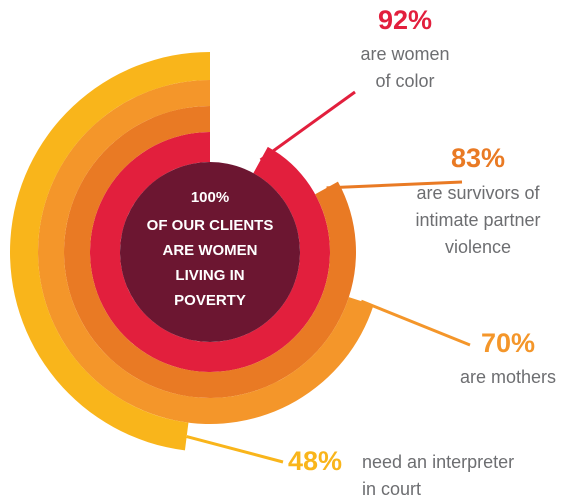 This screenshot has height=502, width=579. I want to click on center-text: ARE WOMEN, so click(210, 250).